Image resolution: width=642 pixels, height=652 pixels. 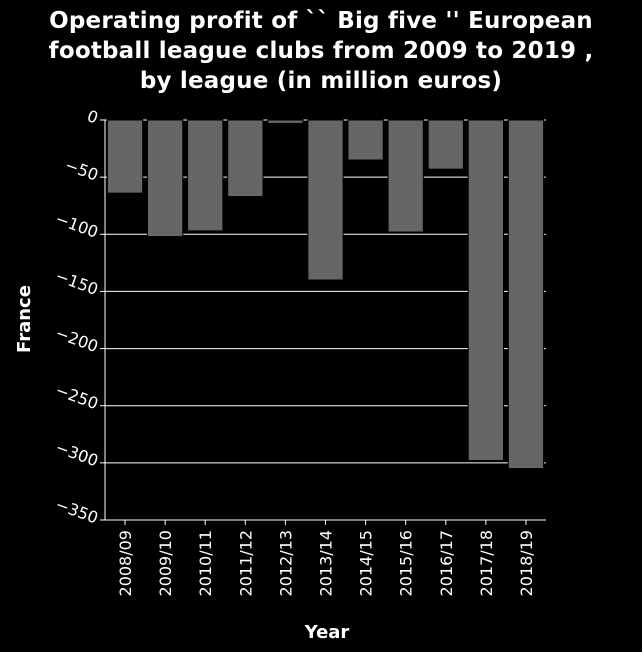 I want to click on x-tick-label: 2016/17, so click(x=446, y=563).